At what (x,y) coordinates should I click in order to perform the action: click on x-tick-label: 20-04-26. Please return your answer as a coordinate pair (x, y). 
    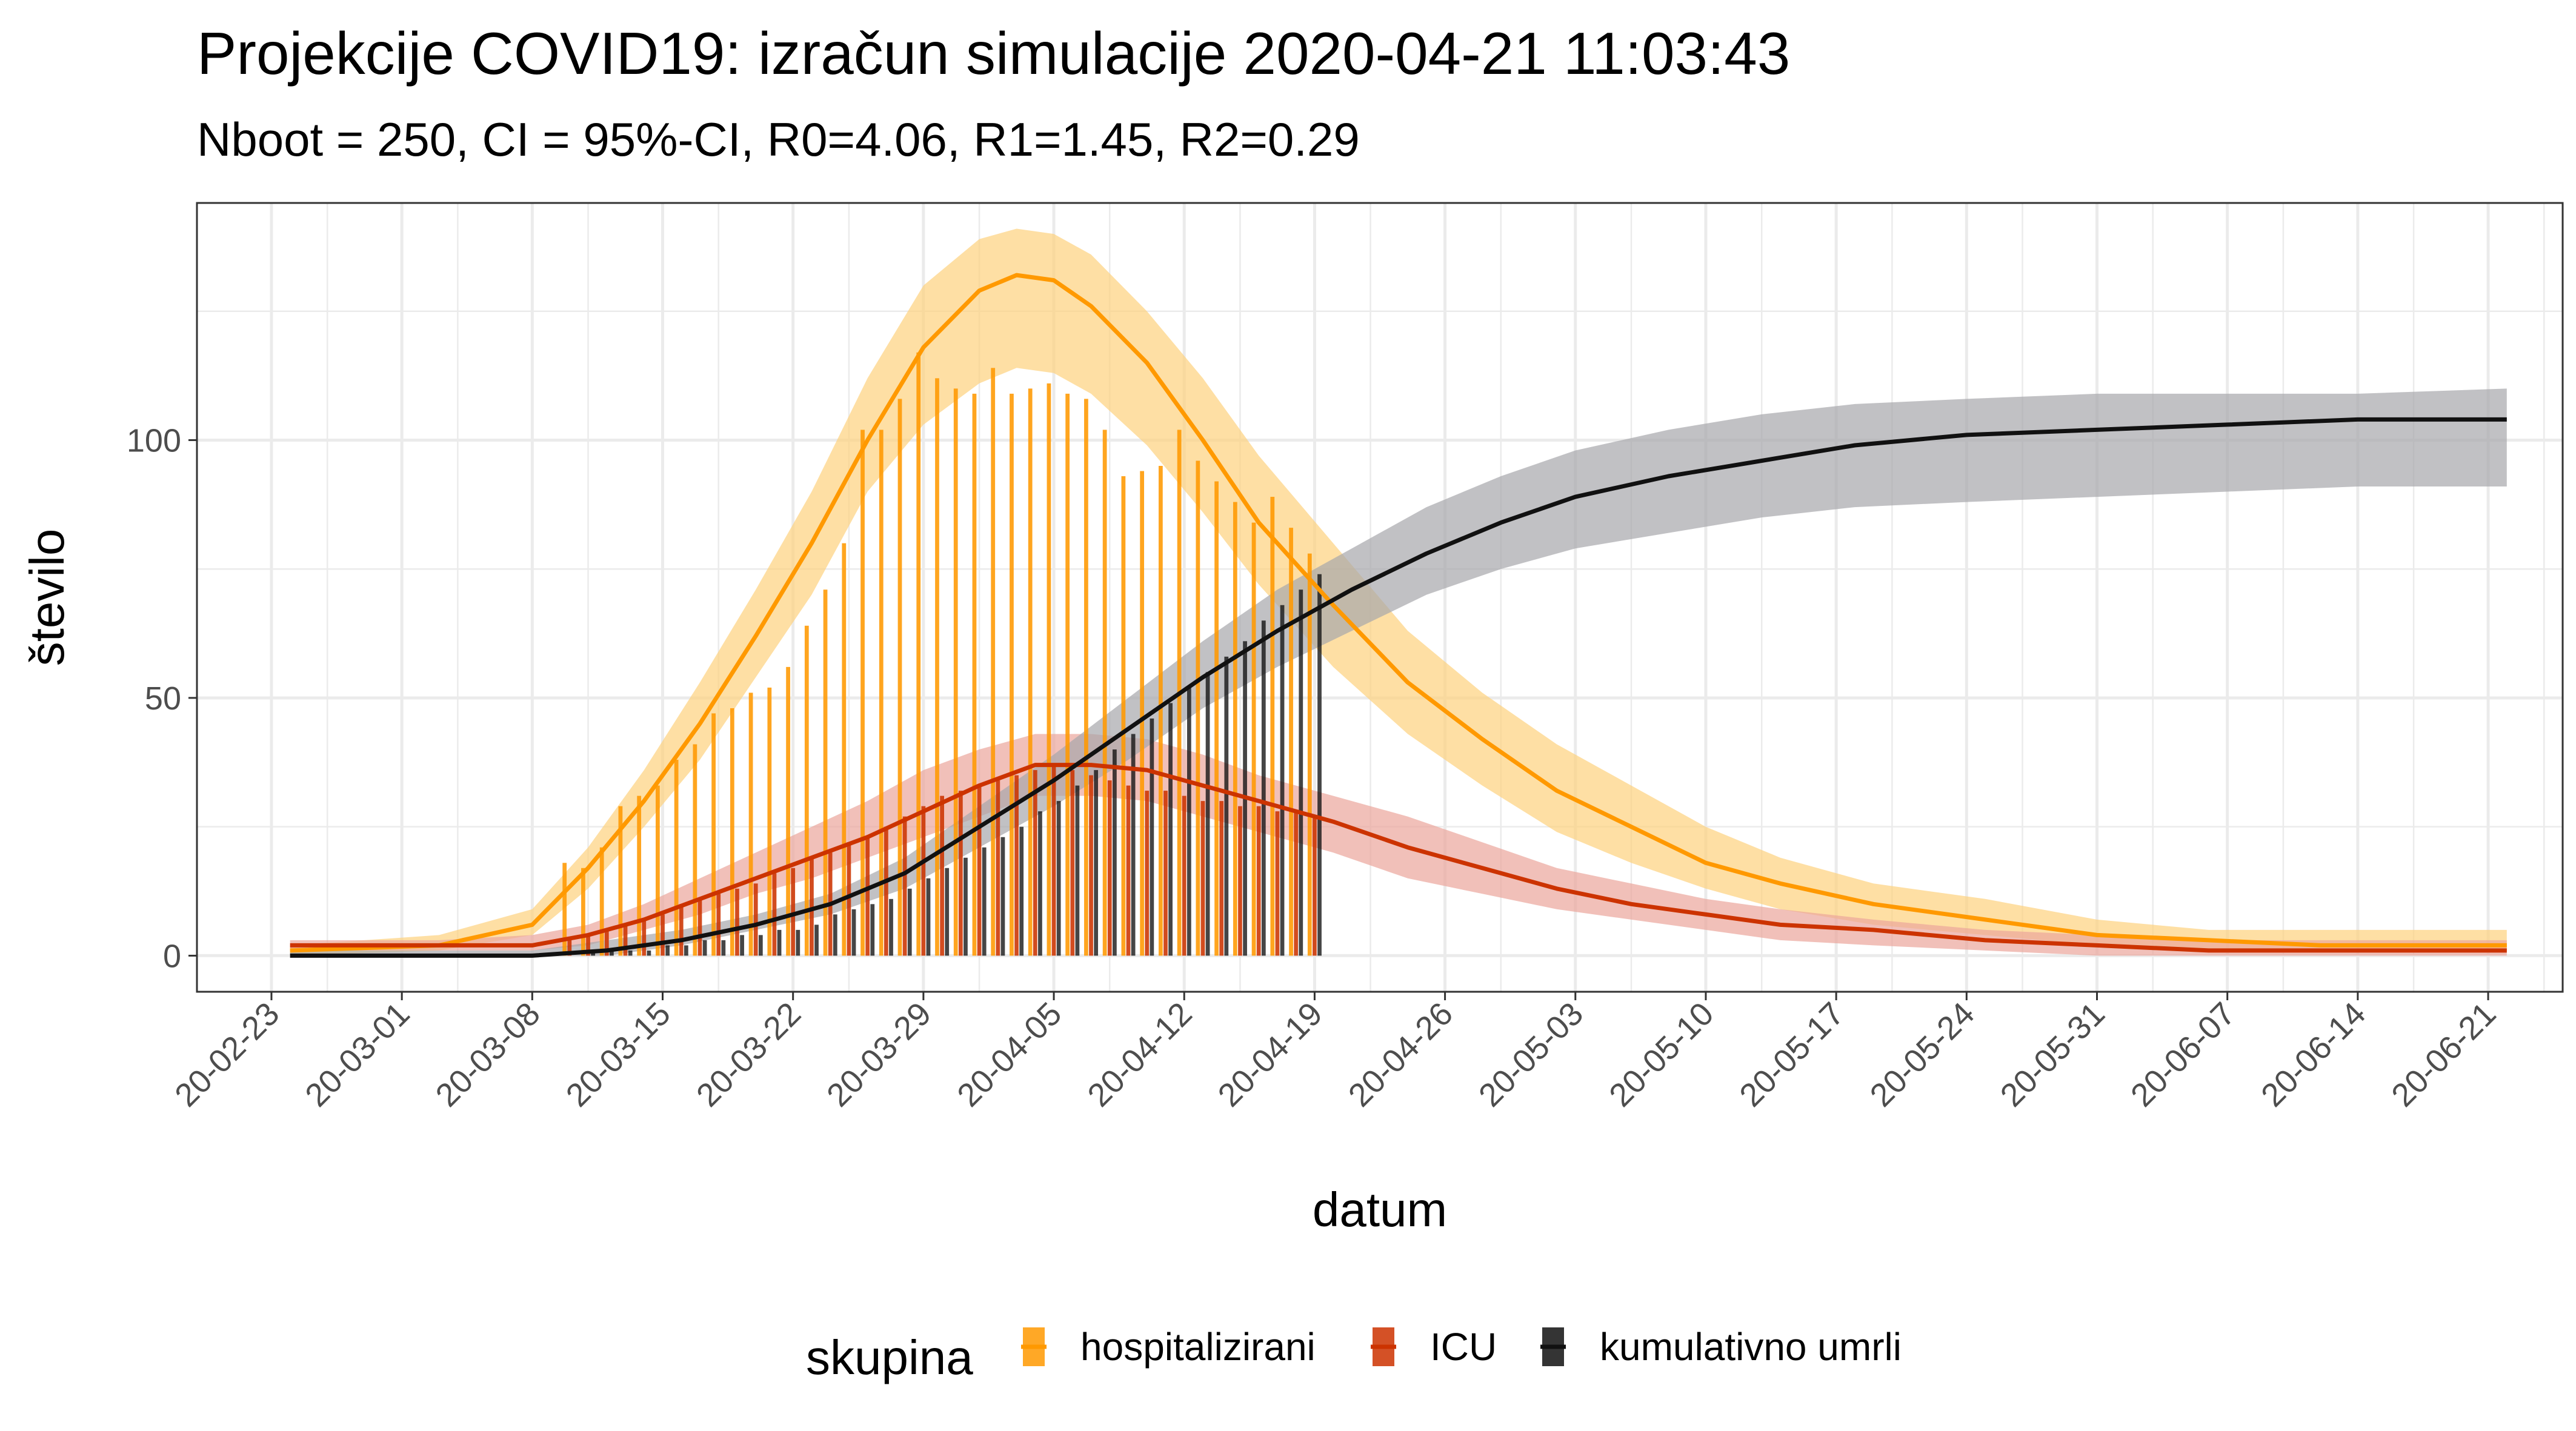
    Looking at the image, I should click on (1401, 1054).